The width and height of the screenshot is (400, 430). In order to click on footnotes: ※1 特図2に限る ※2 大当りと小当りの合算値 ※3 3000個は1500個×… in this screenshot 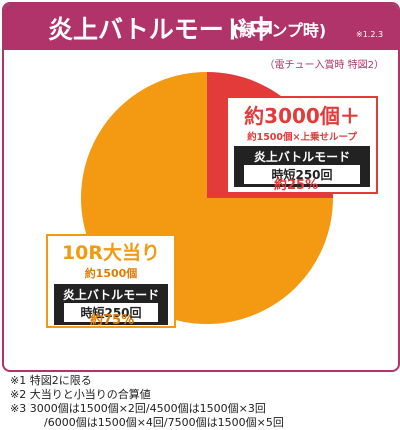, I will do `click(147, 402)`.